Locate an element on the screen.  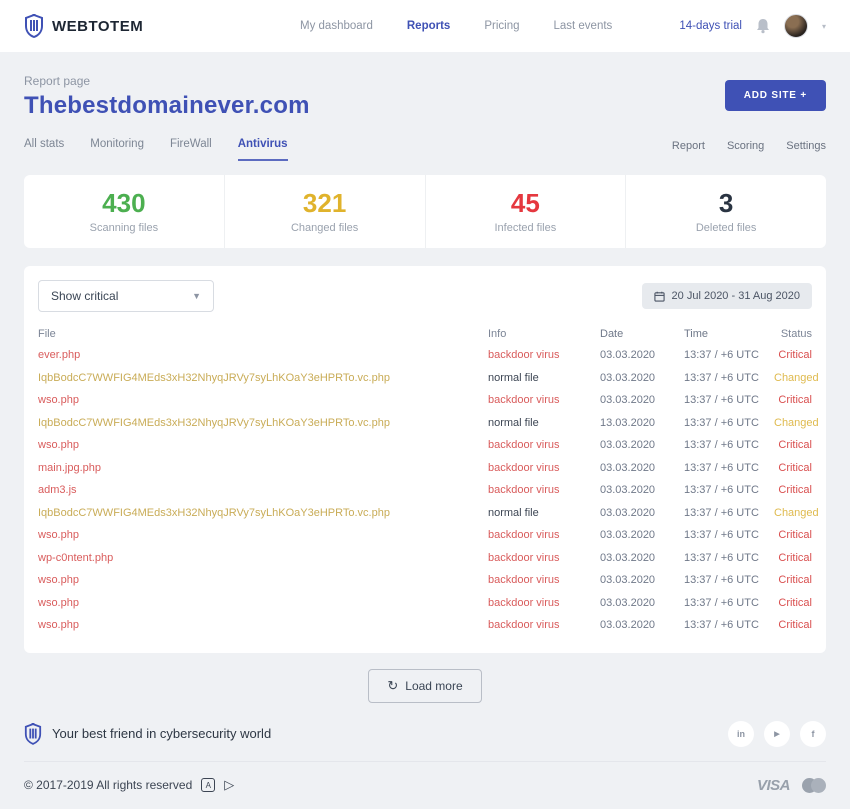
facebook-icon: f is located at coordinates (813, 733).